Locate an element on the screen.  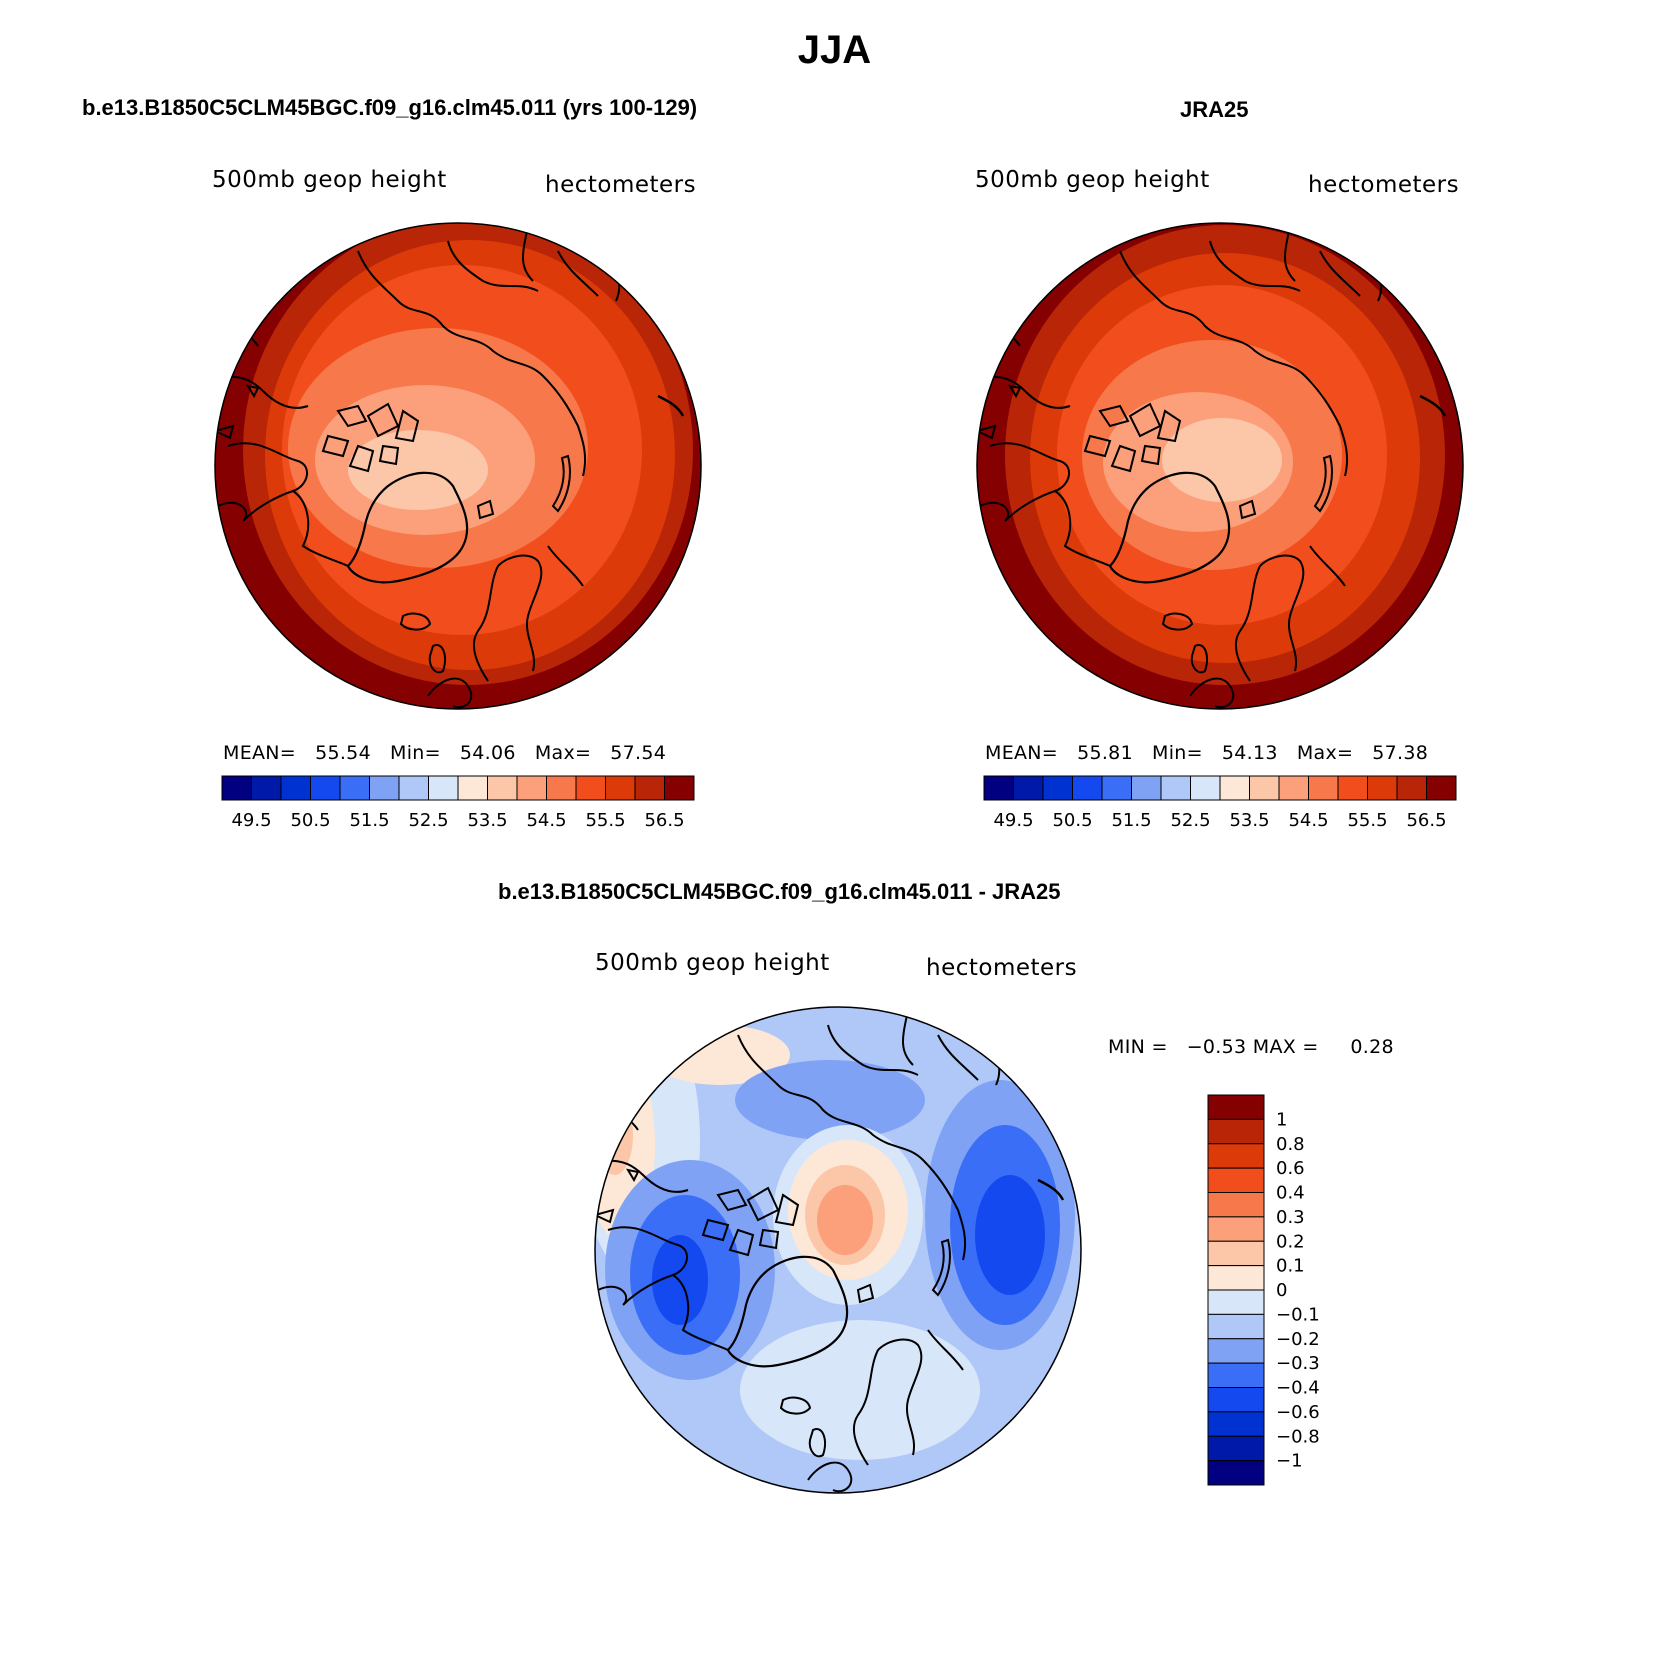
model-mean-label: MEAN= is located at coordinates (260, 753).